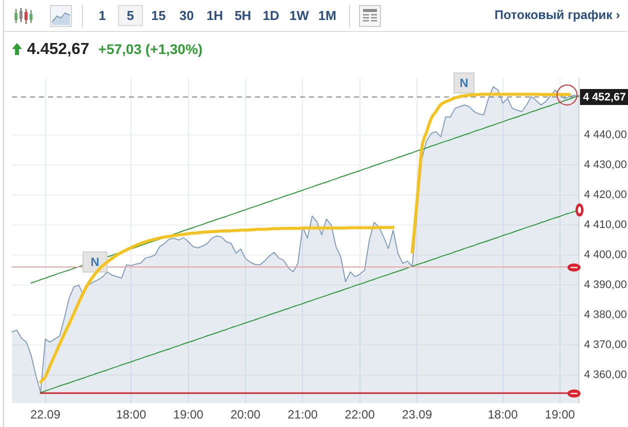  Describe the element at coordinates (605, 375) in the screenshot. I see `y-tick-label: 4 360,00` at that location.